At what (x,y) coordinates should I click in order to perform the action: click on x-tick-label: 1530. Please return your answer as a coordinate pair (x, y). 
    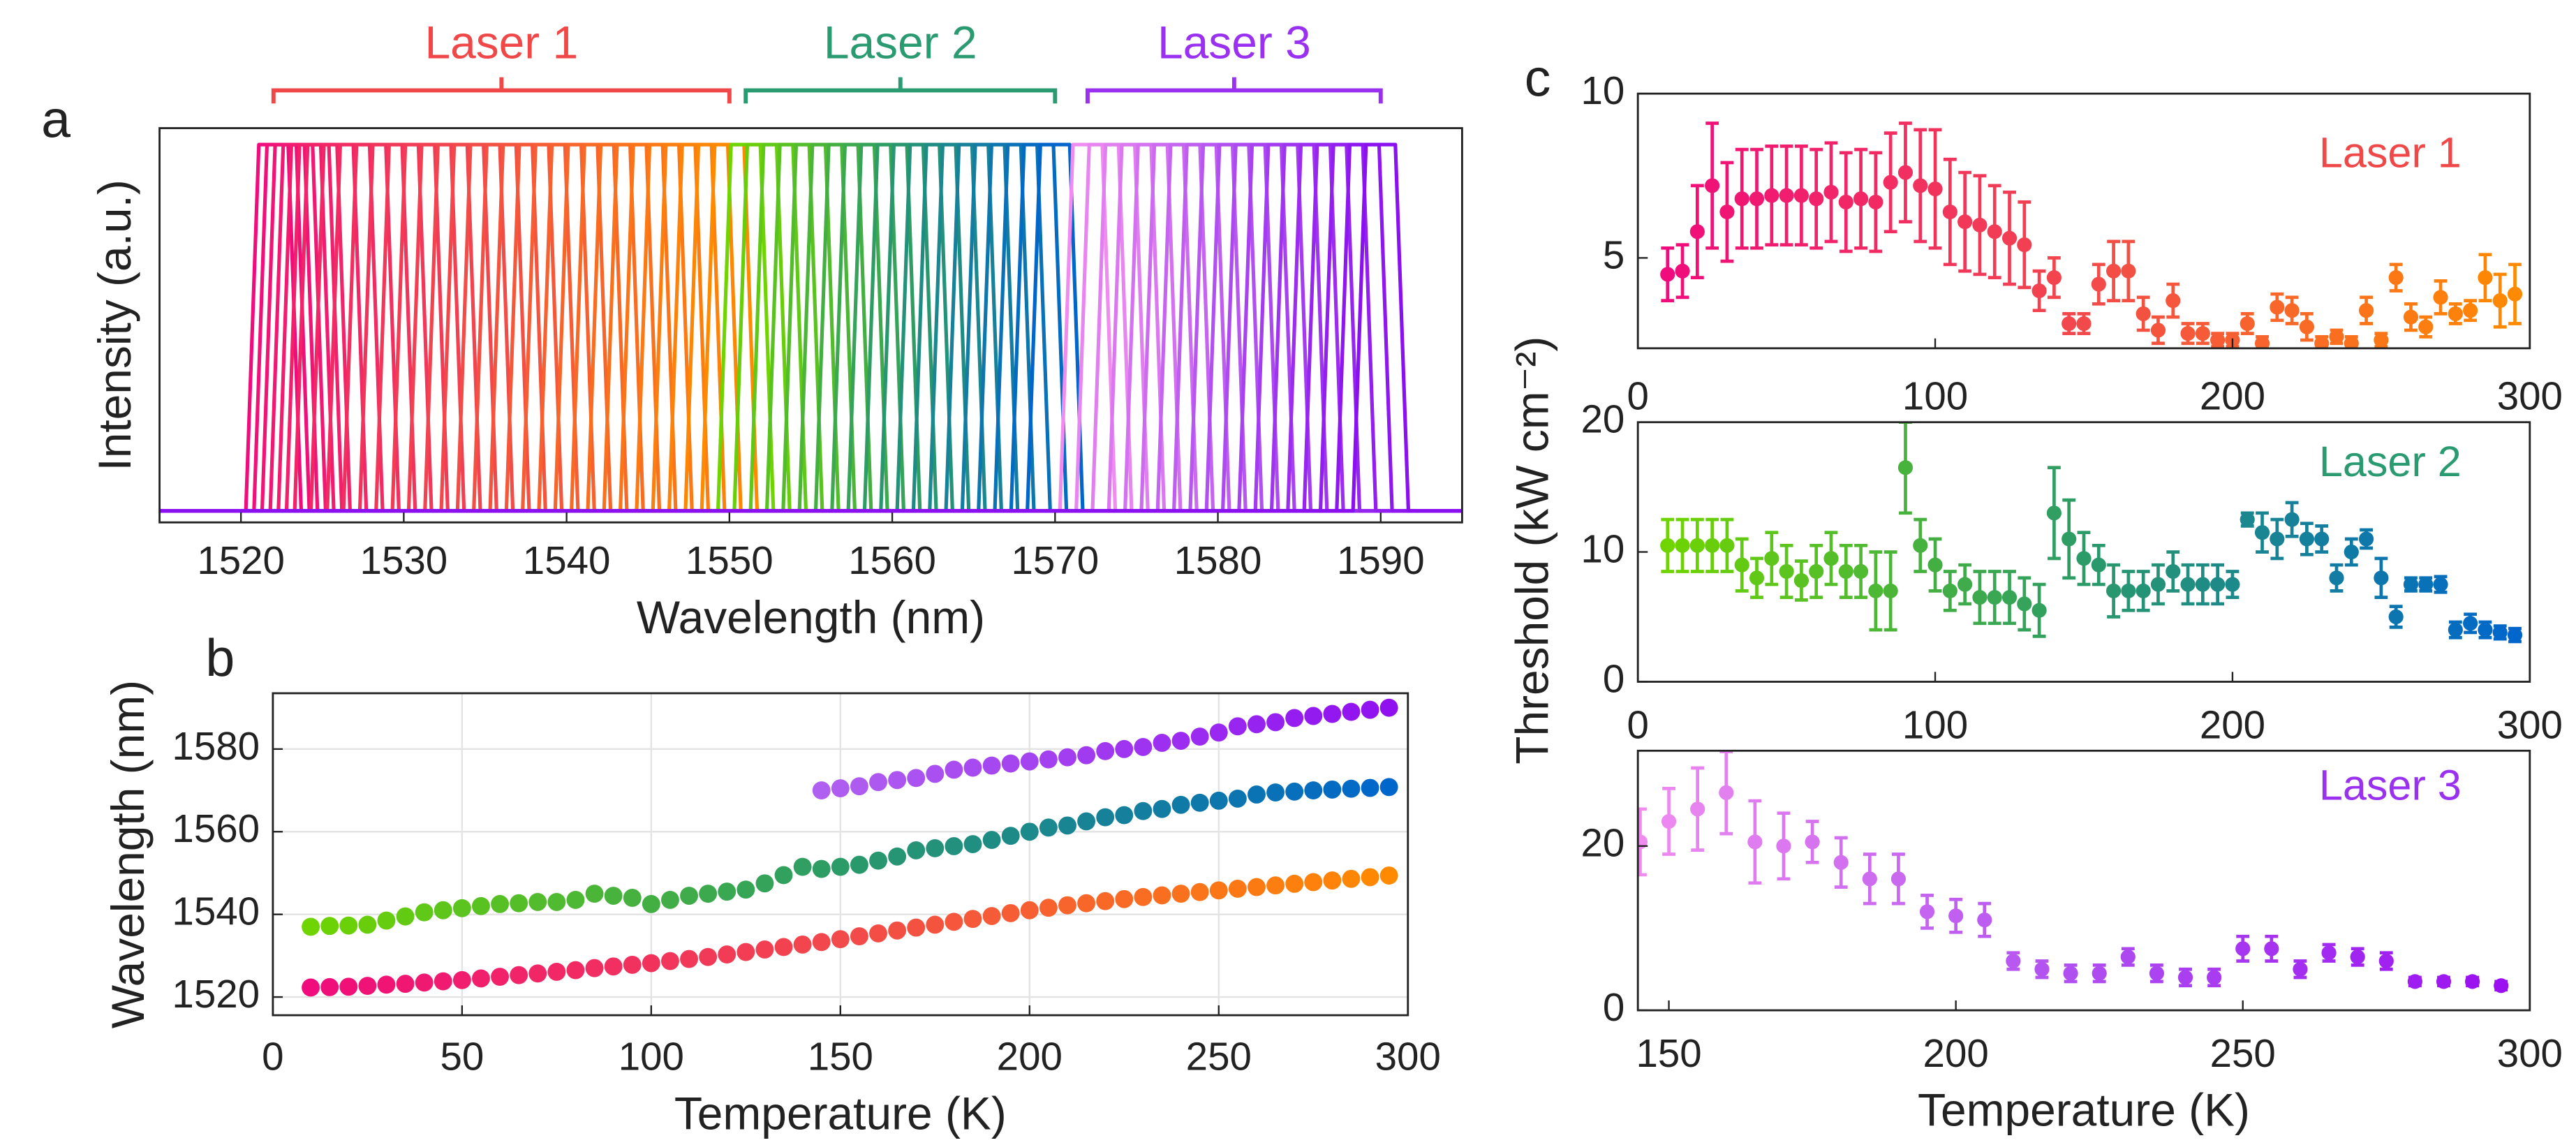
    Looking at the image, I should click on (404, 560).